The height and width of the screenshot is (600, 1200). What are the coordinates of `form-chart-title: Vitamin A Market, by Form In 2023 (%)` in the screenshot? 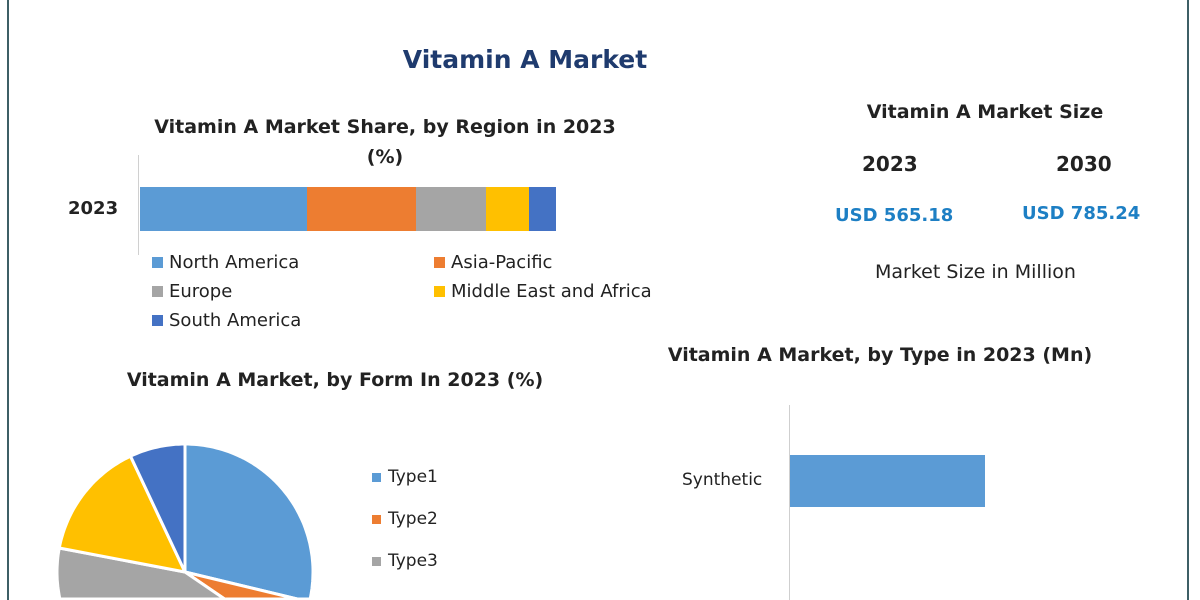 It's located at (335, 380).